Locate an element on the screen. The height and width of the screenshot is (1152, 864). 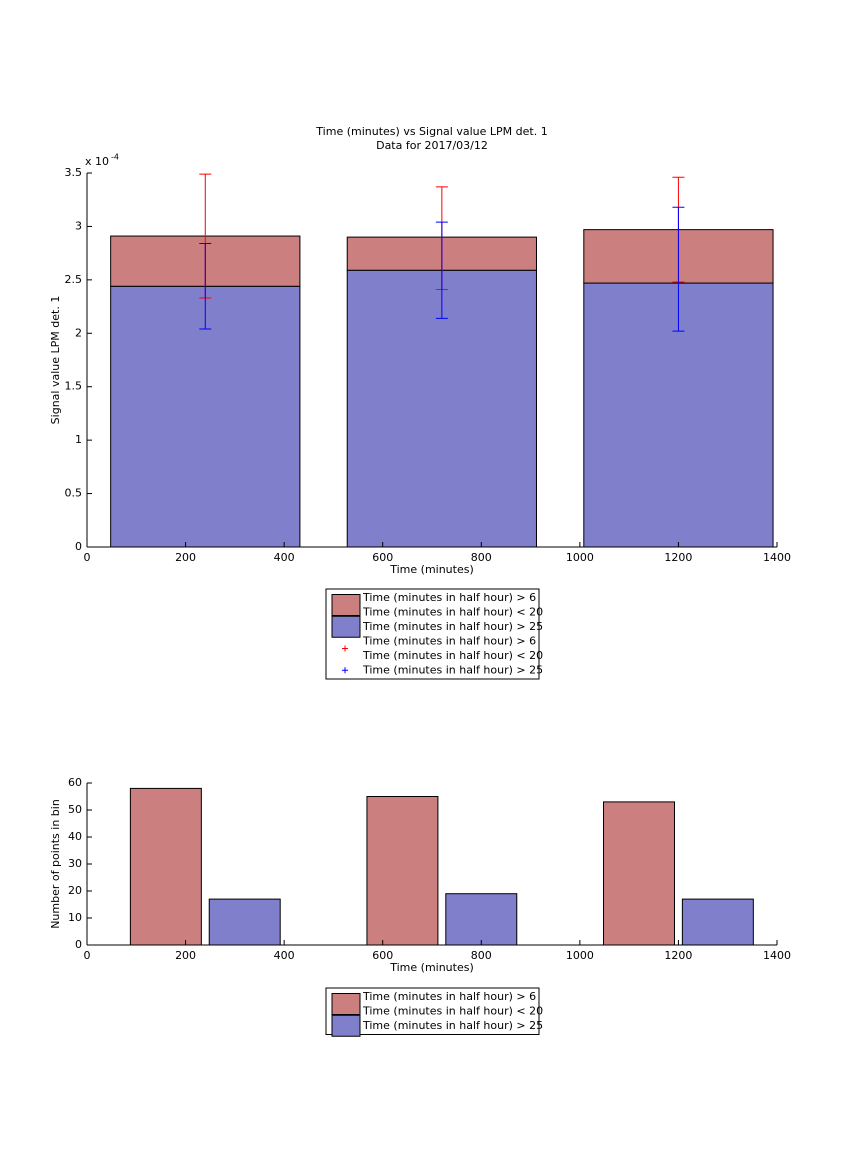
y-exponent: -4 is located at coordinates (115, 157).